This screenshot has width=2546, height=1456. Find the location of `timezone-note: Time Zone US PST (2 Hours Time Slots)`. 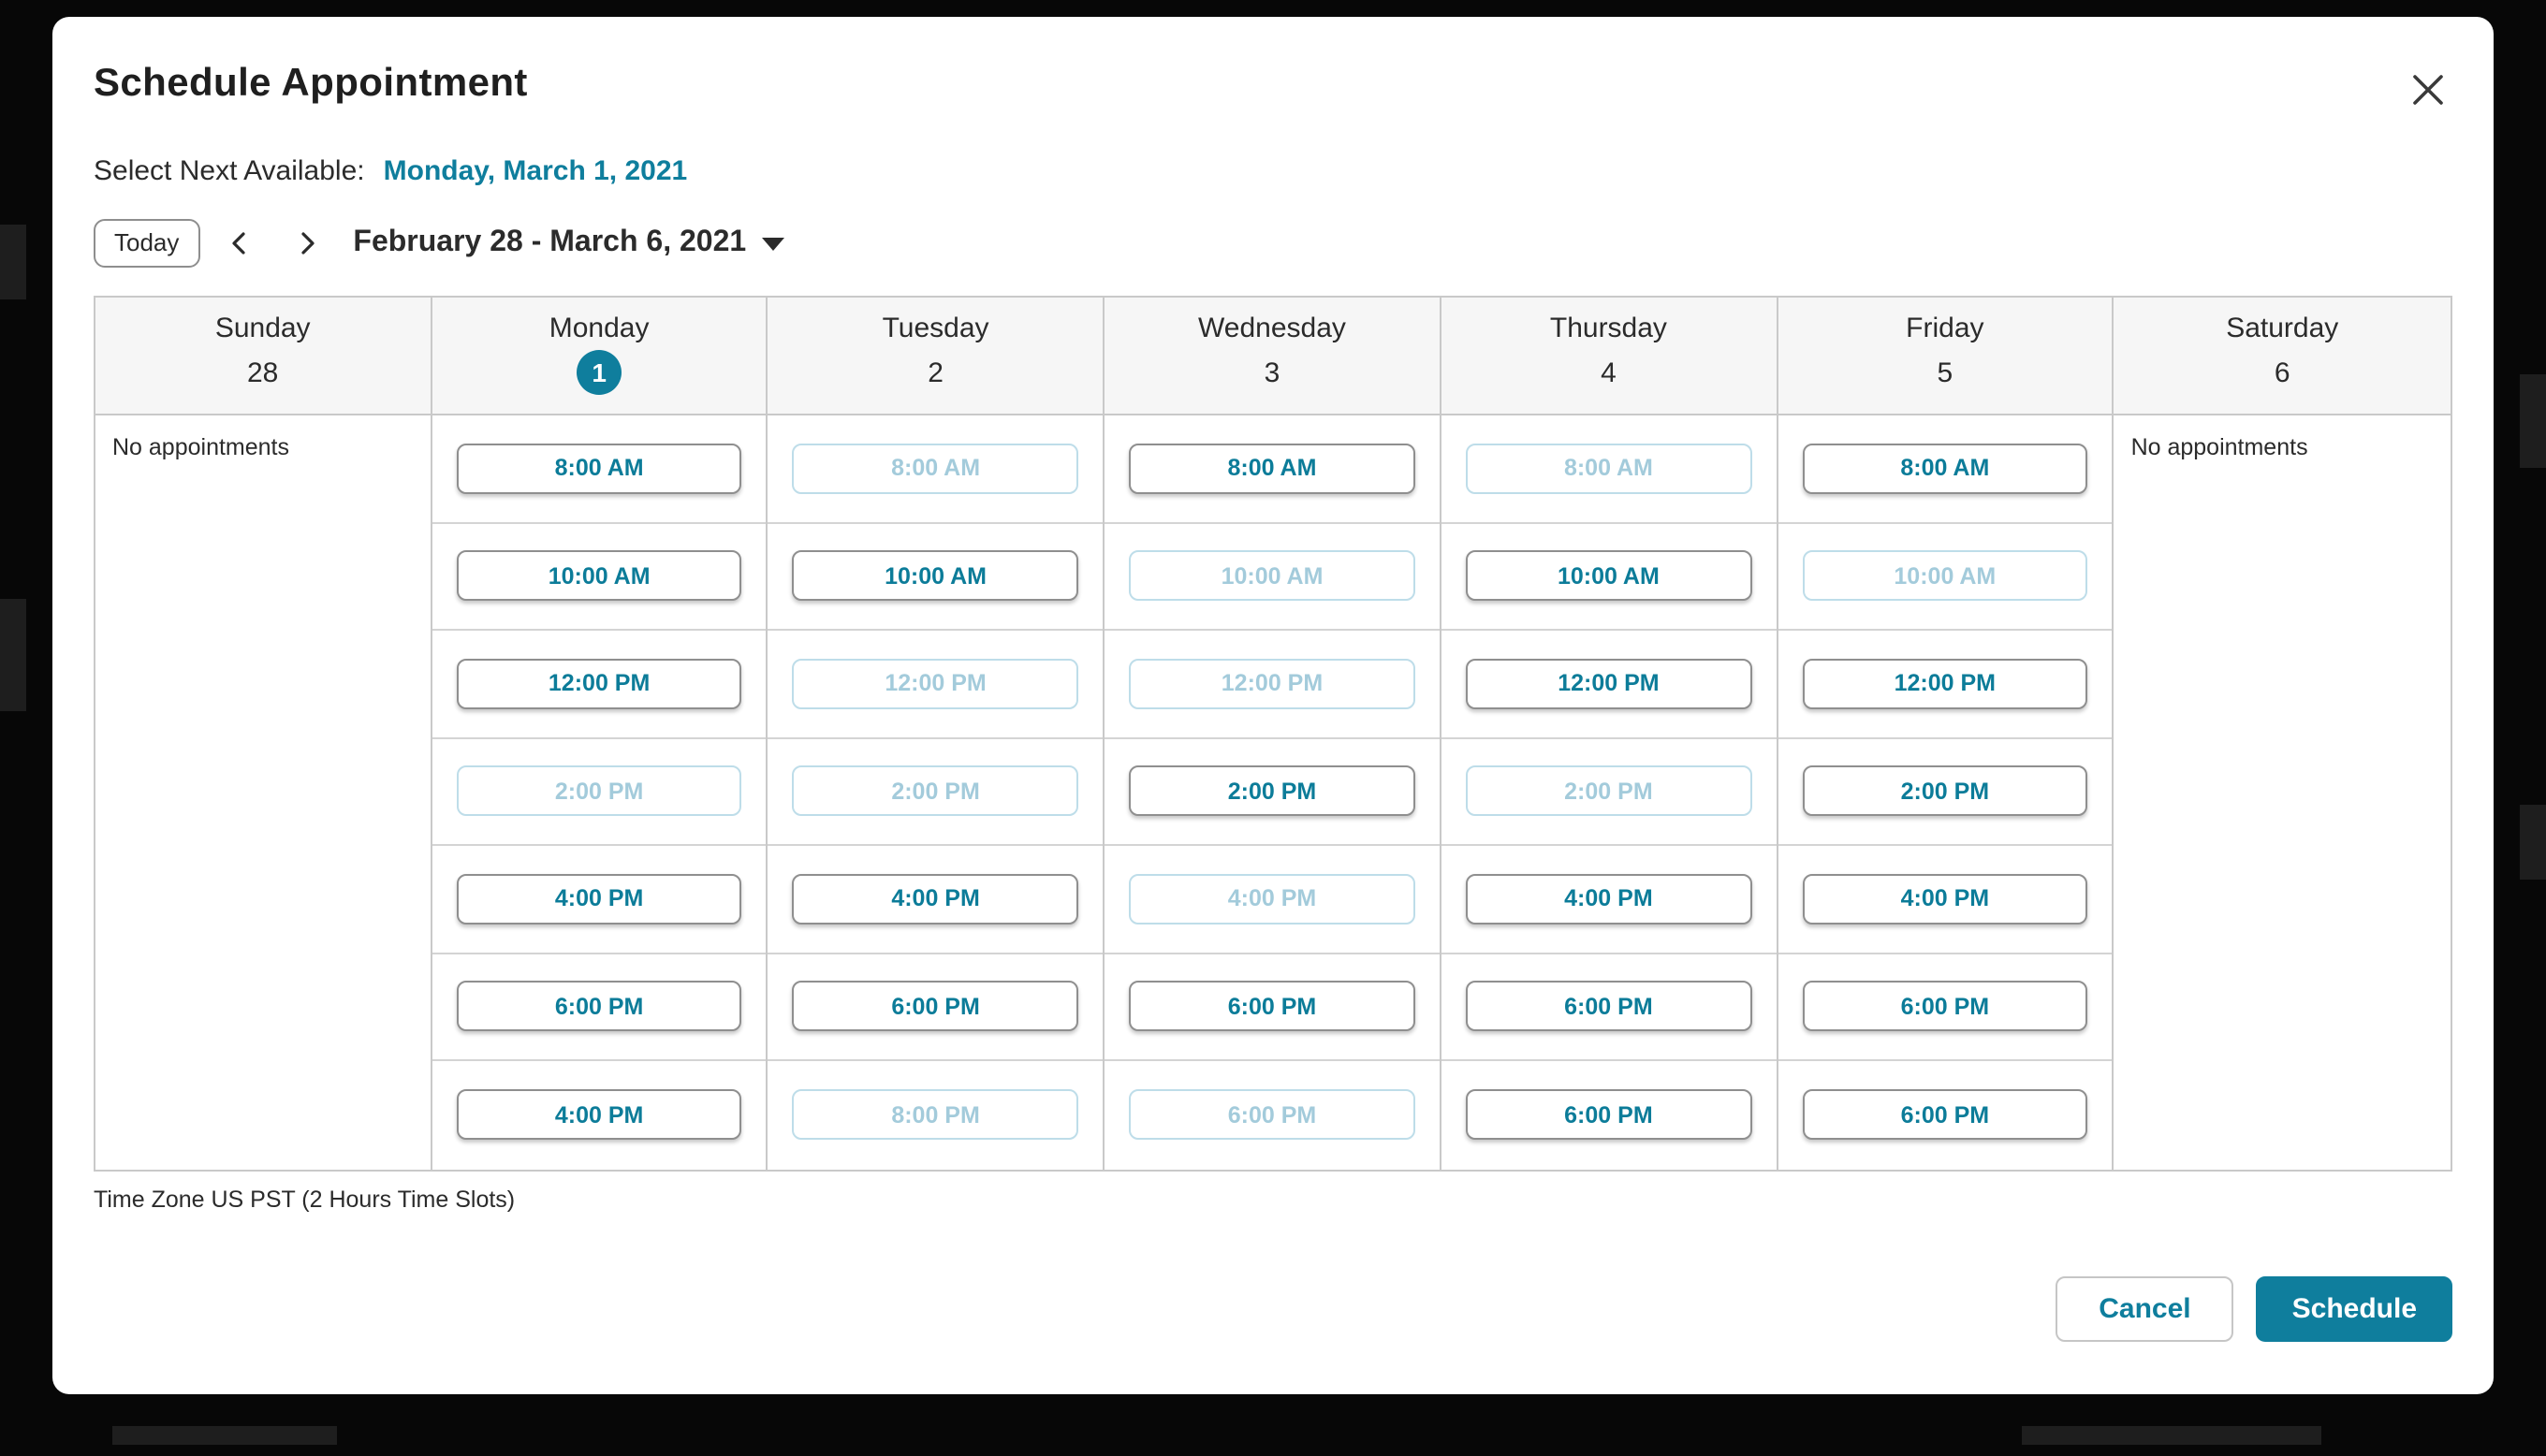

timezone-note: Time Zone US PST (2 Hours Time Slots) is located at coordinates (305, 1199).